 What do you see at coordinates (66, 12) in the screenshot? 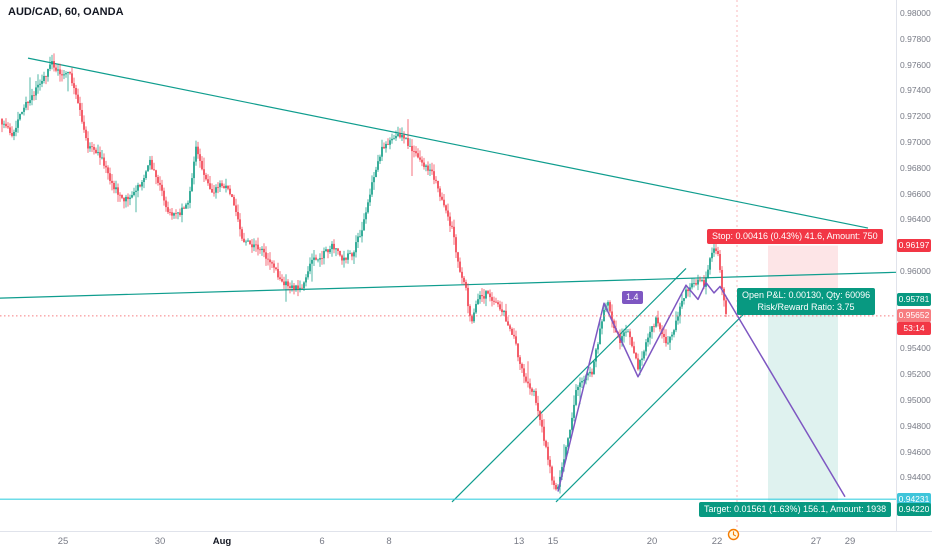
I see `symbol-title: AUD/CAD, 60, OANDA` at bounding box center [66, 12].